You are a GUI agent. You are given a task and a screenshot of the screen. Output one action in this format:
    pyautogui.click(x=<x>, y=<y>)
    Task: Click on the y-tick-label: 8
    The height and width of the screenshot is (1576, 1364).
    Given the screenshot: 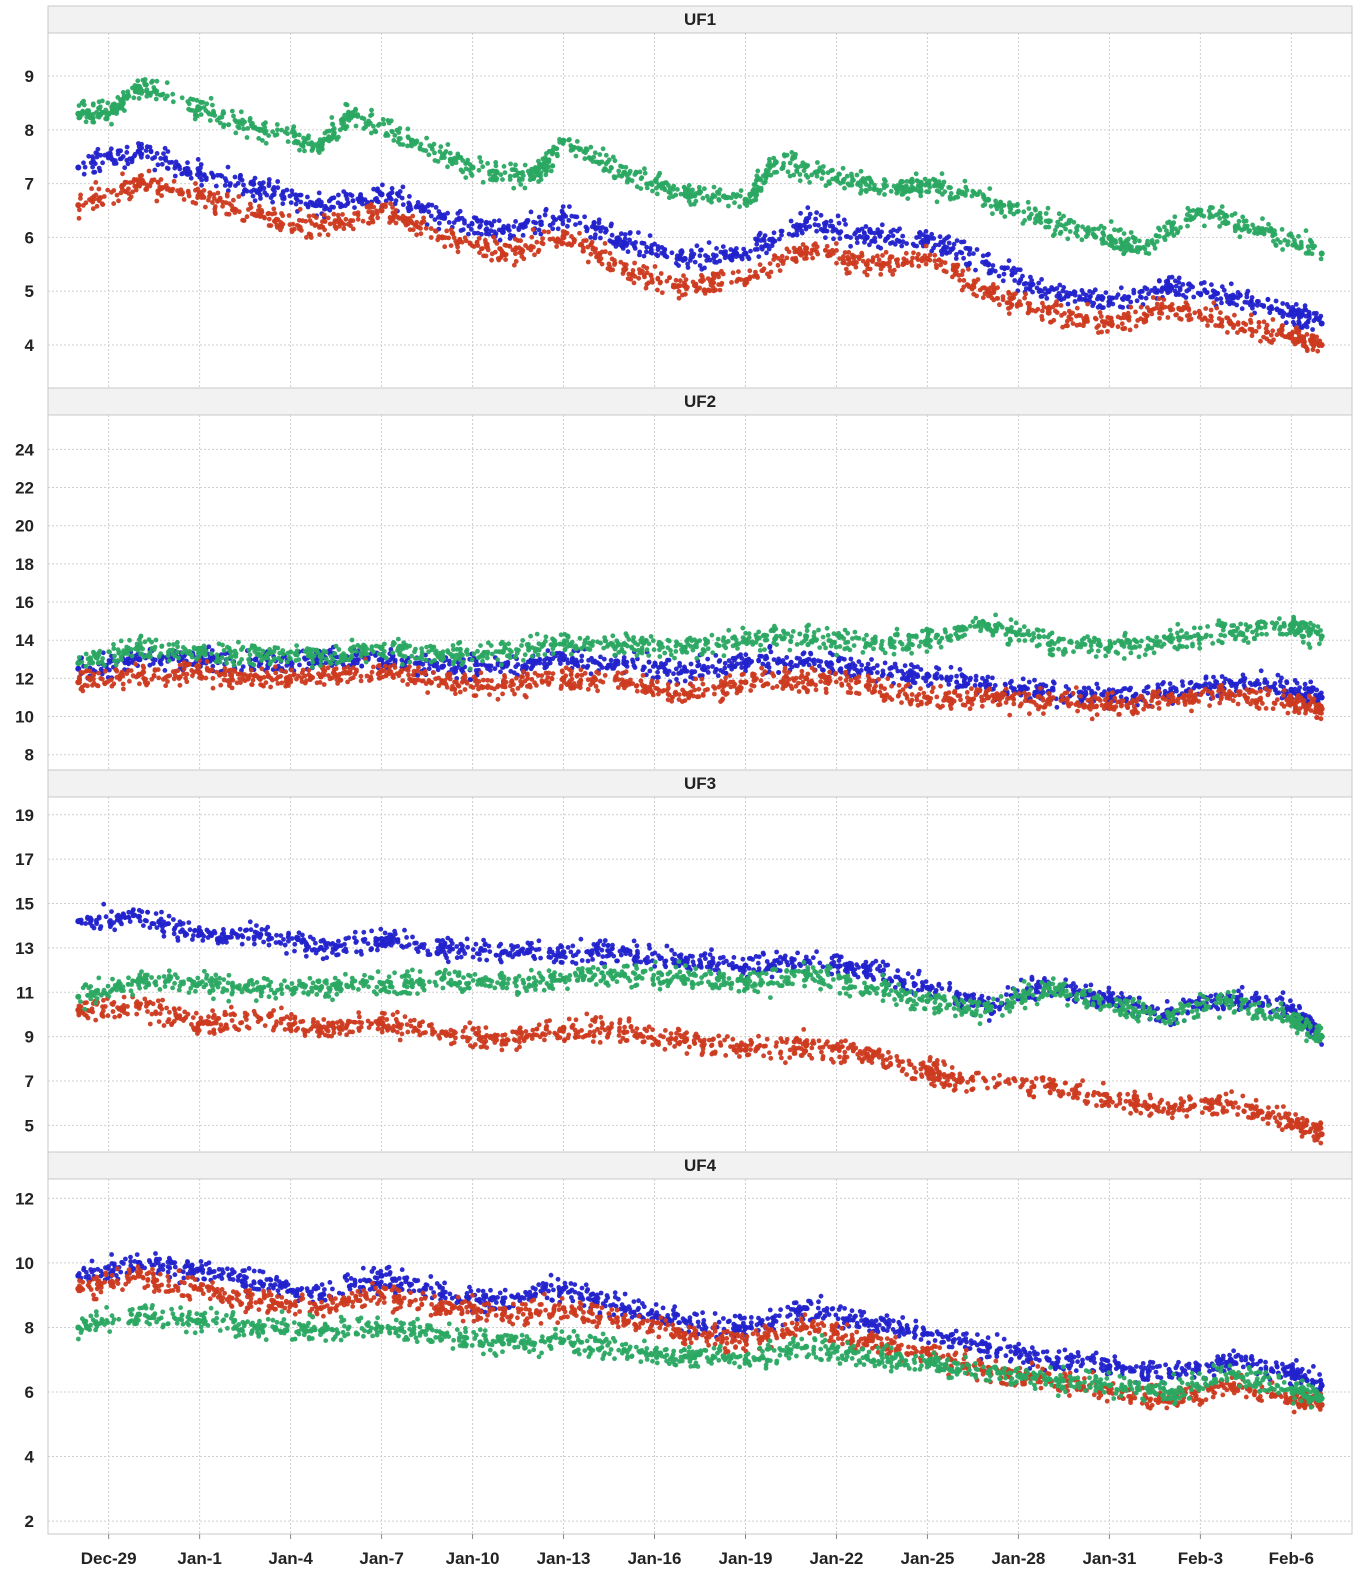 What is the action you would take?
    pyautogui.click(x=29, y=130)
    